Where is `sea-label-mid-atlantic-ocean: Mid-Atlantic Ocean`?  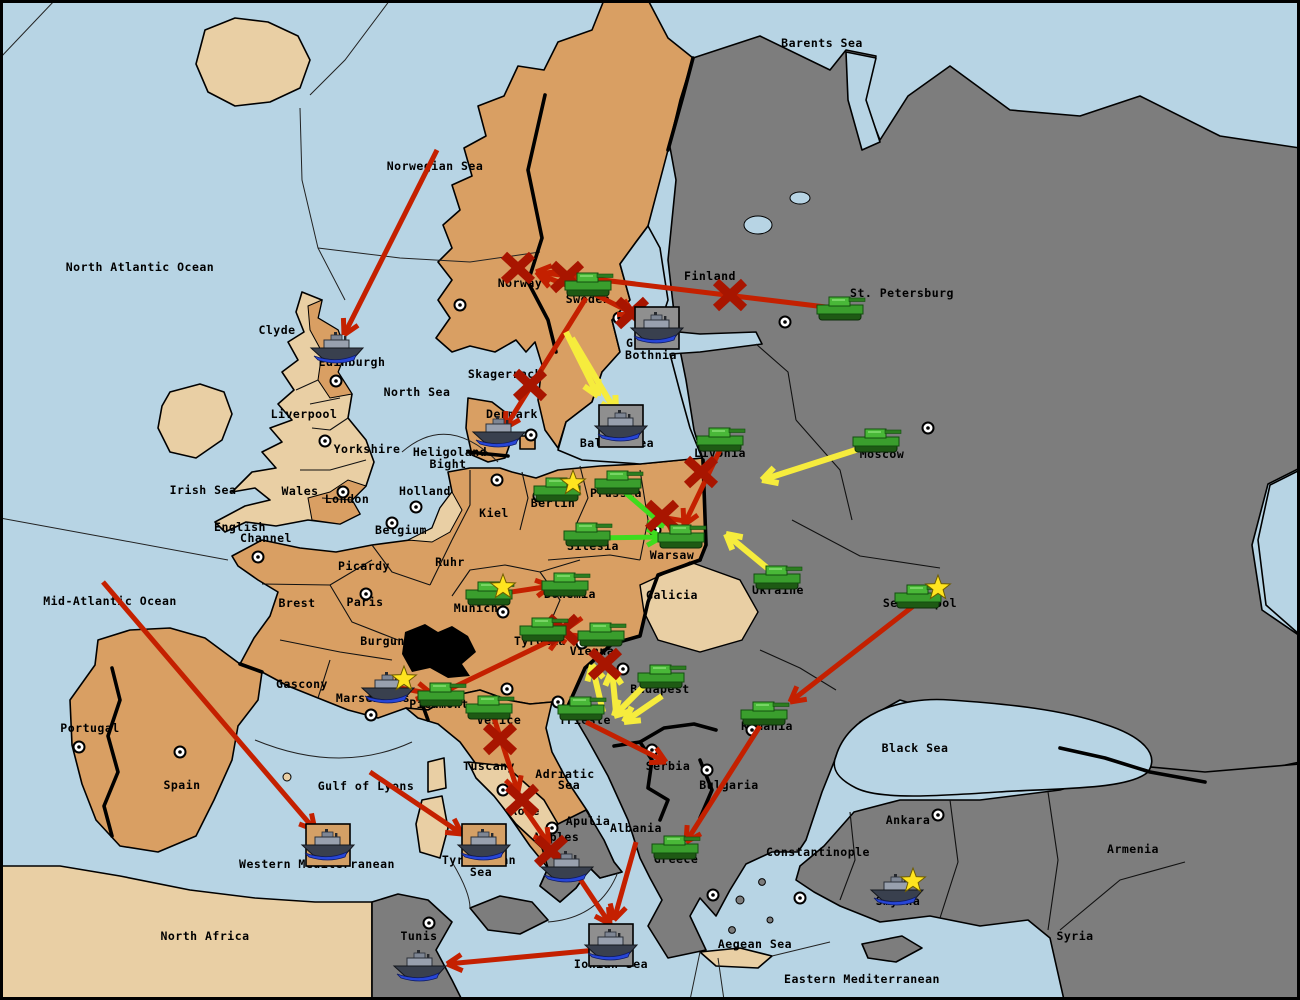
sea-label-mid-atlantic-ocean: Mid-Atlantic Ocean is located at coordinates (110, 601).